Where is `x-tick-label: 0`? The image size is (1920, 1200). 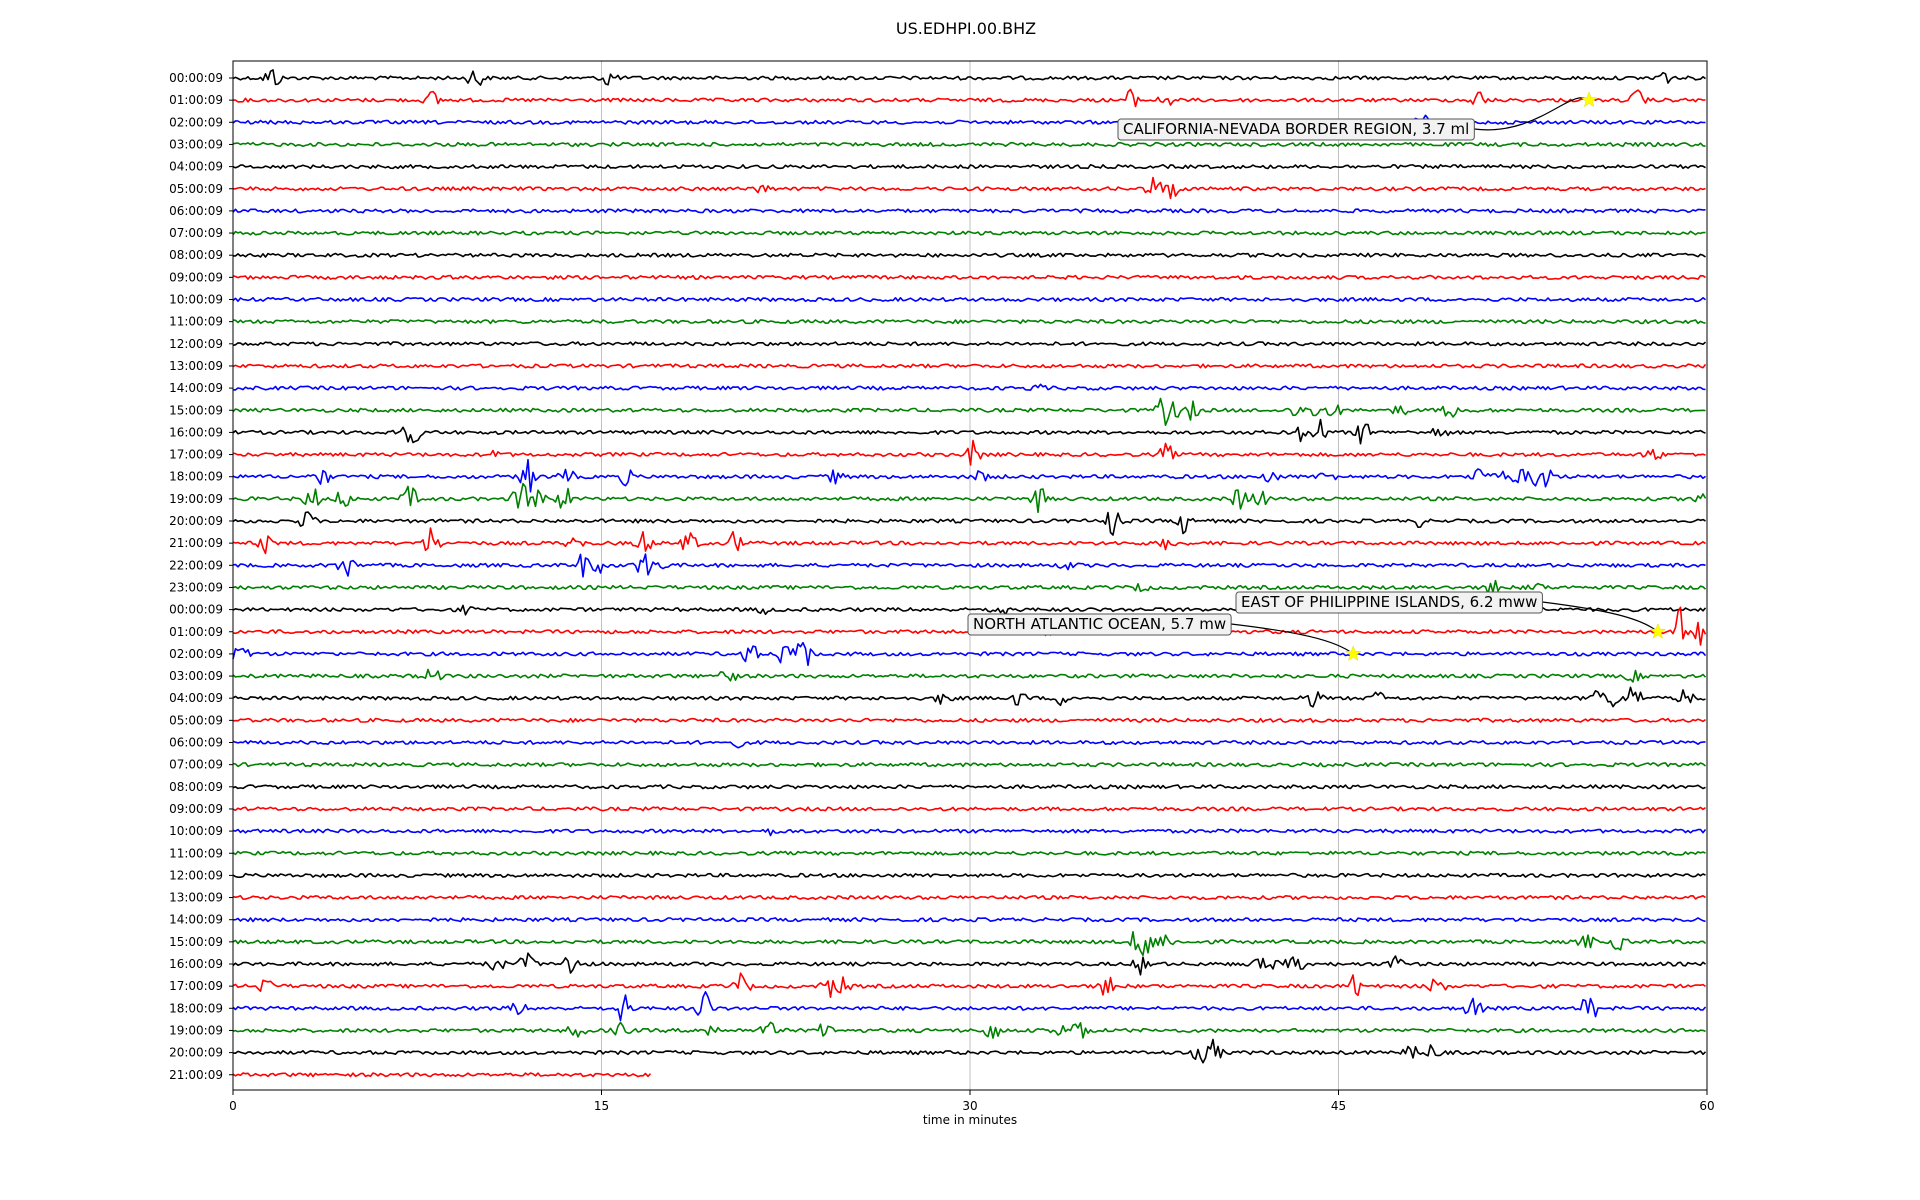
x-tick-label: 0 is located at coordinates (233, 1106).